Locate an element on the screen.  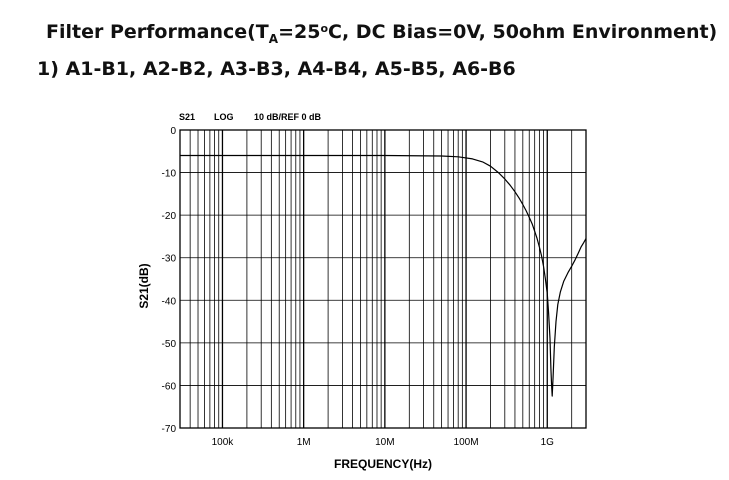
y-tick-label: -50 is located at coordinates (169, 344).